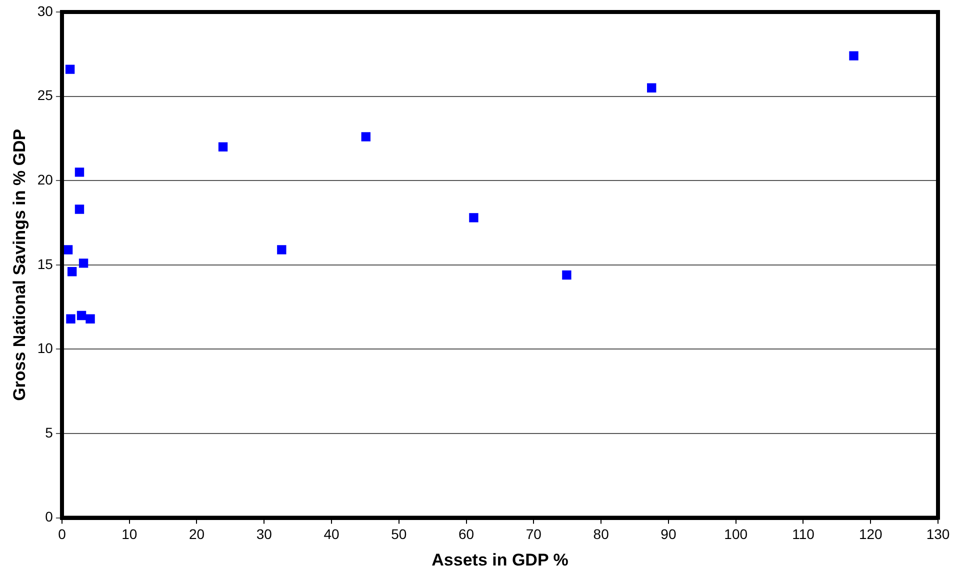 The image size is (958, 583). I want to click on x-tick-label: 10, so click(130, 534).